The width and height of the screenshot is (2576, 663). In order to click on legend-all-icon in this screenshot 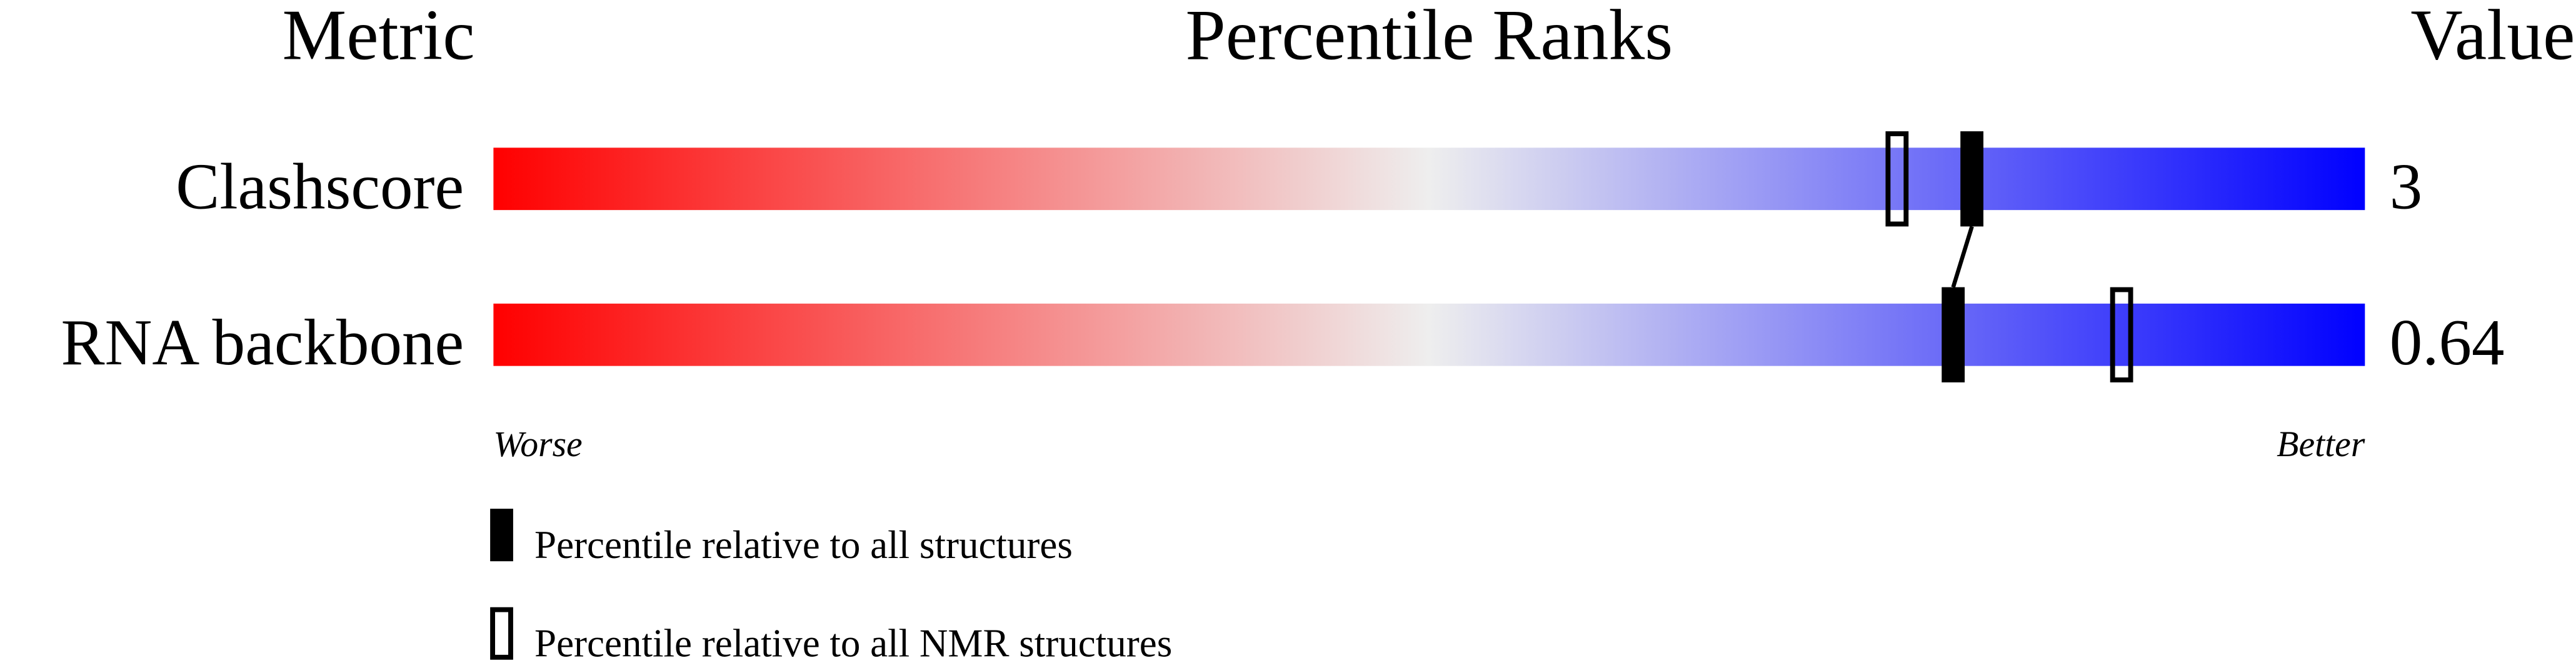, I will do `click(501, 535)`.